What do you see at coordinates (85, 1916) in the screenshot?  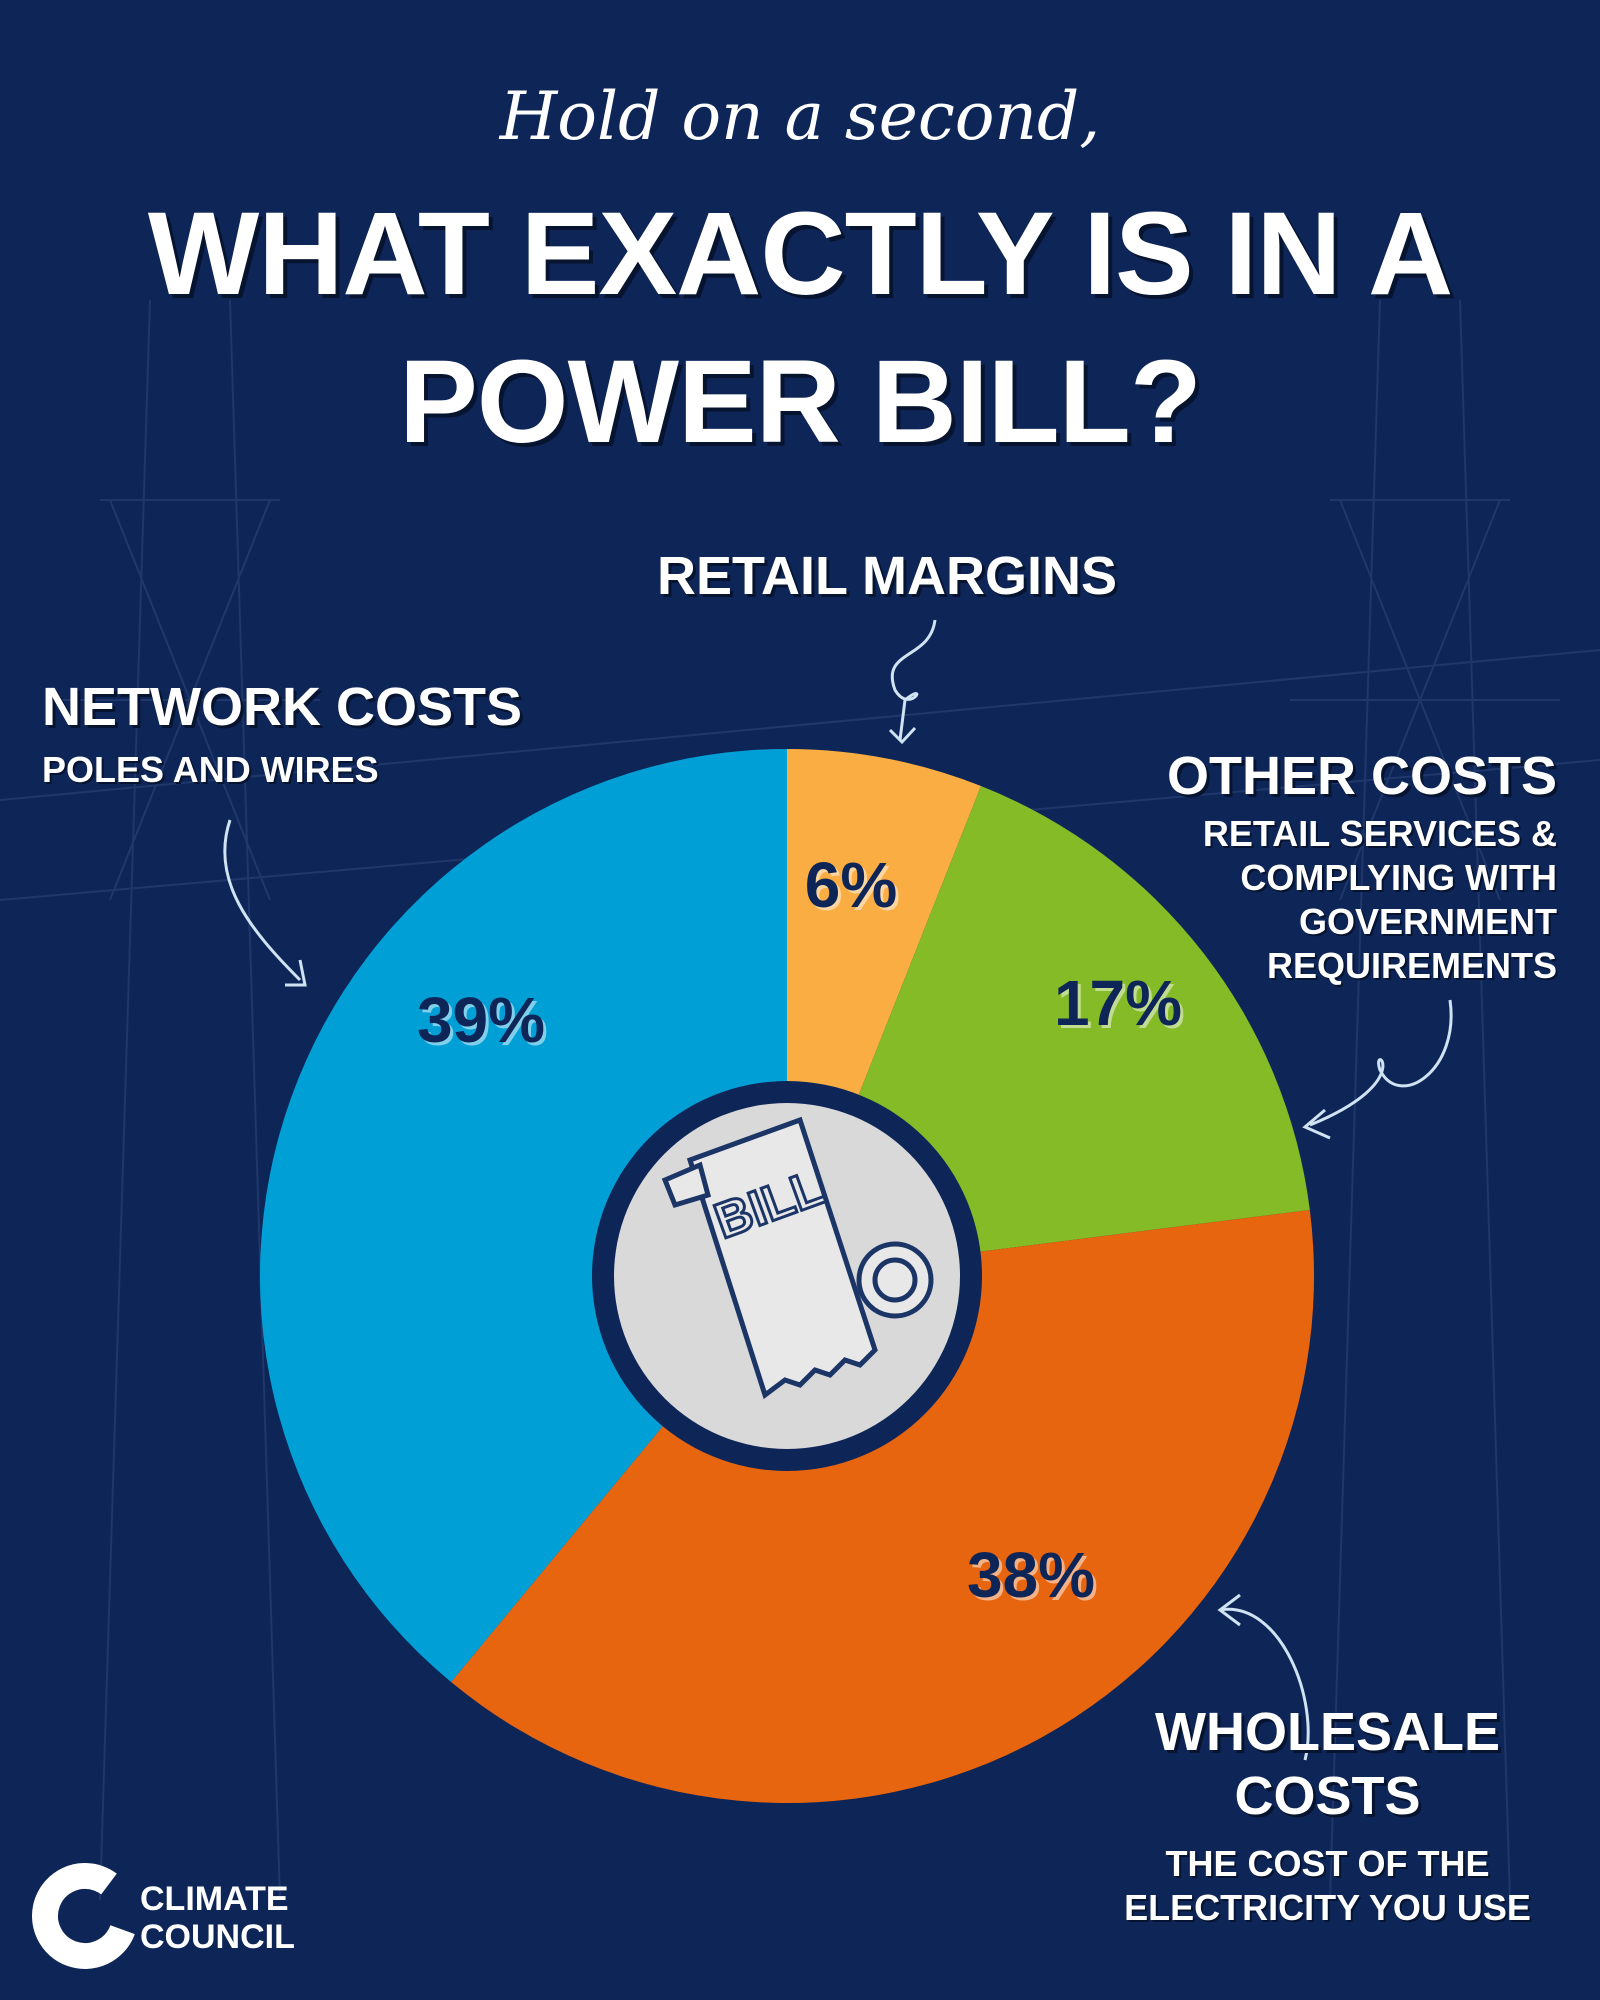 I see `logo-mark` at bounding box center [85, 1916].